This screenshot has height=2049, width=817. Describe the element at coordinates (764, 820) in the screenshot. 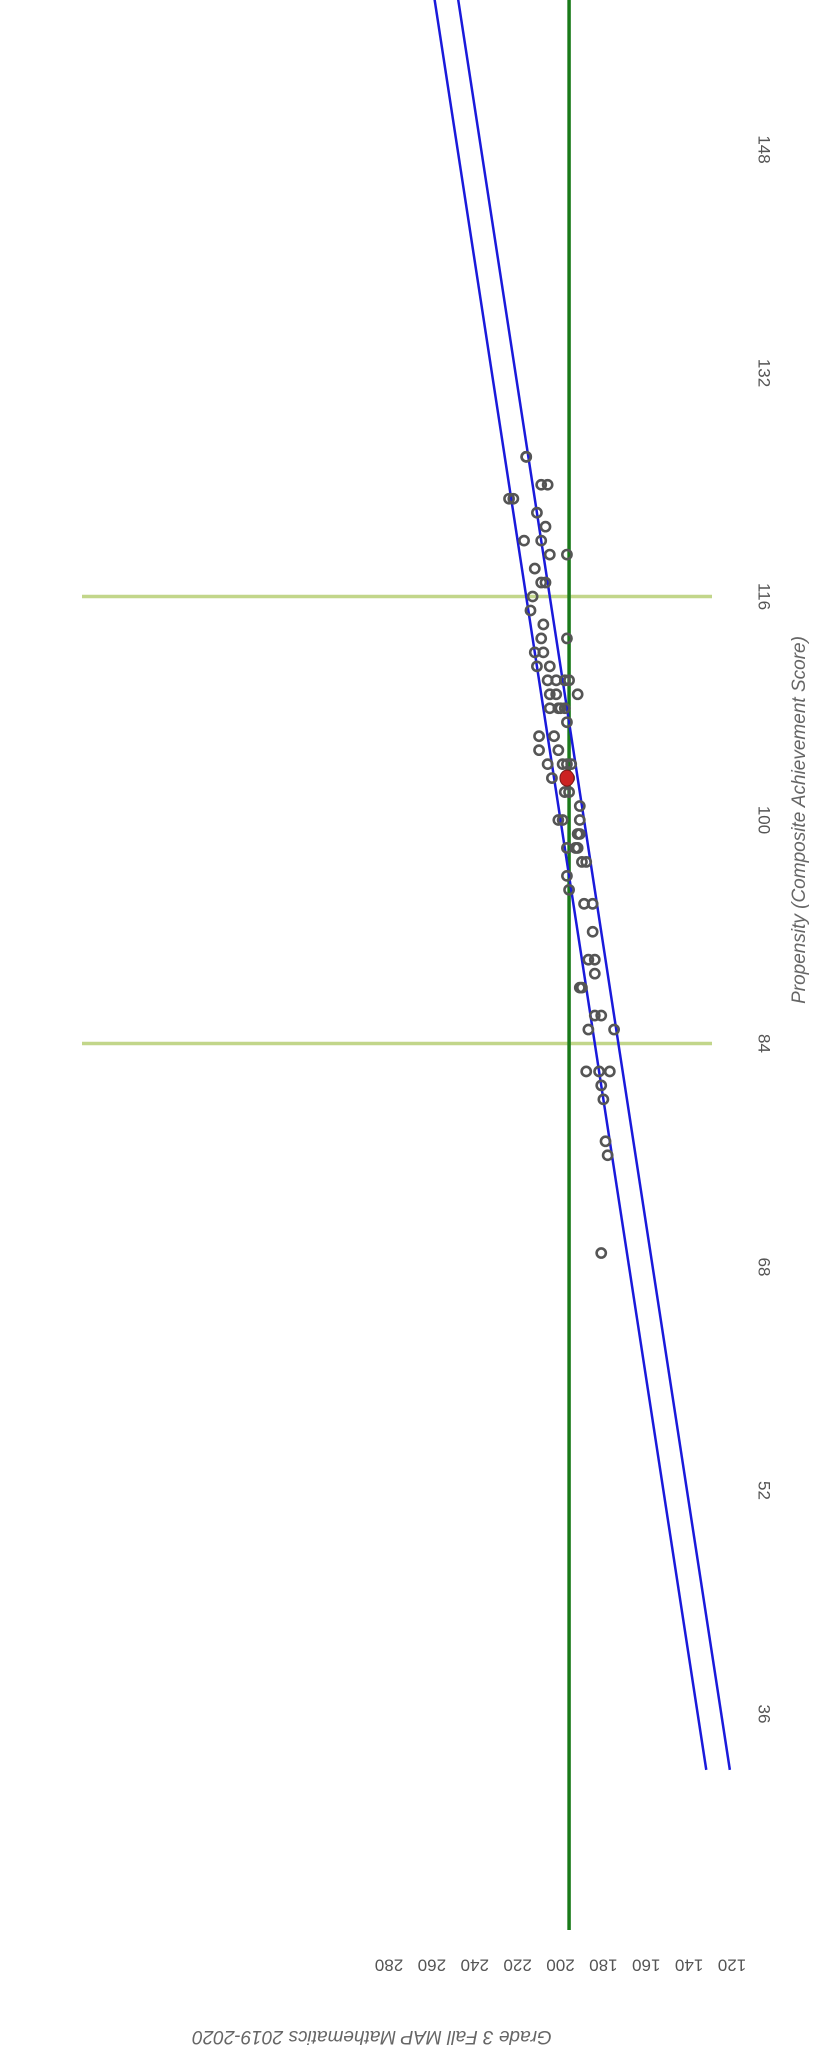

I see `x-tick-label-4: 100` at that location.